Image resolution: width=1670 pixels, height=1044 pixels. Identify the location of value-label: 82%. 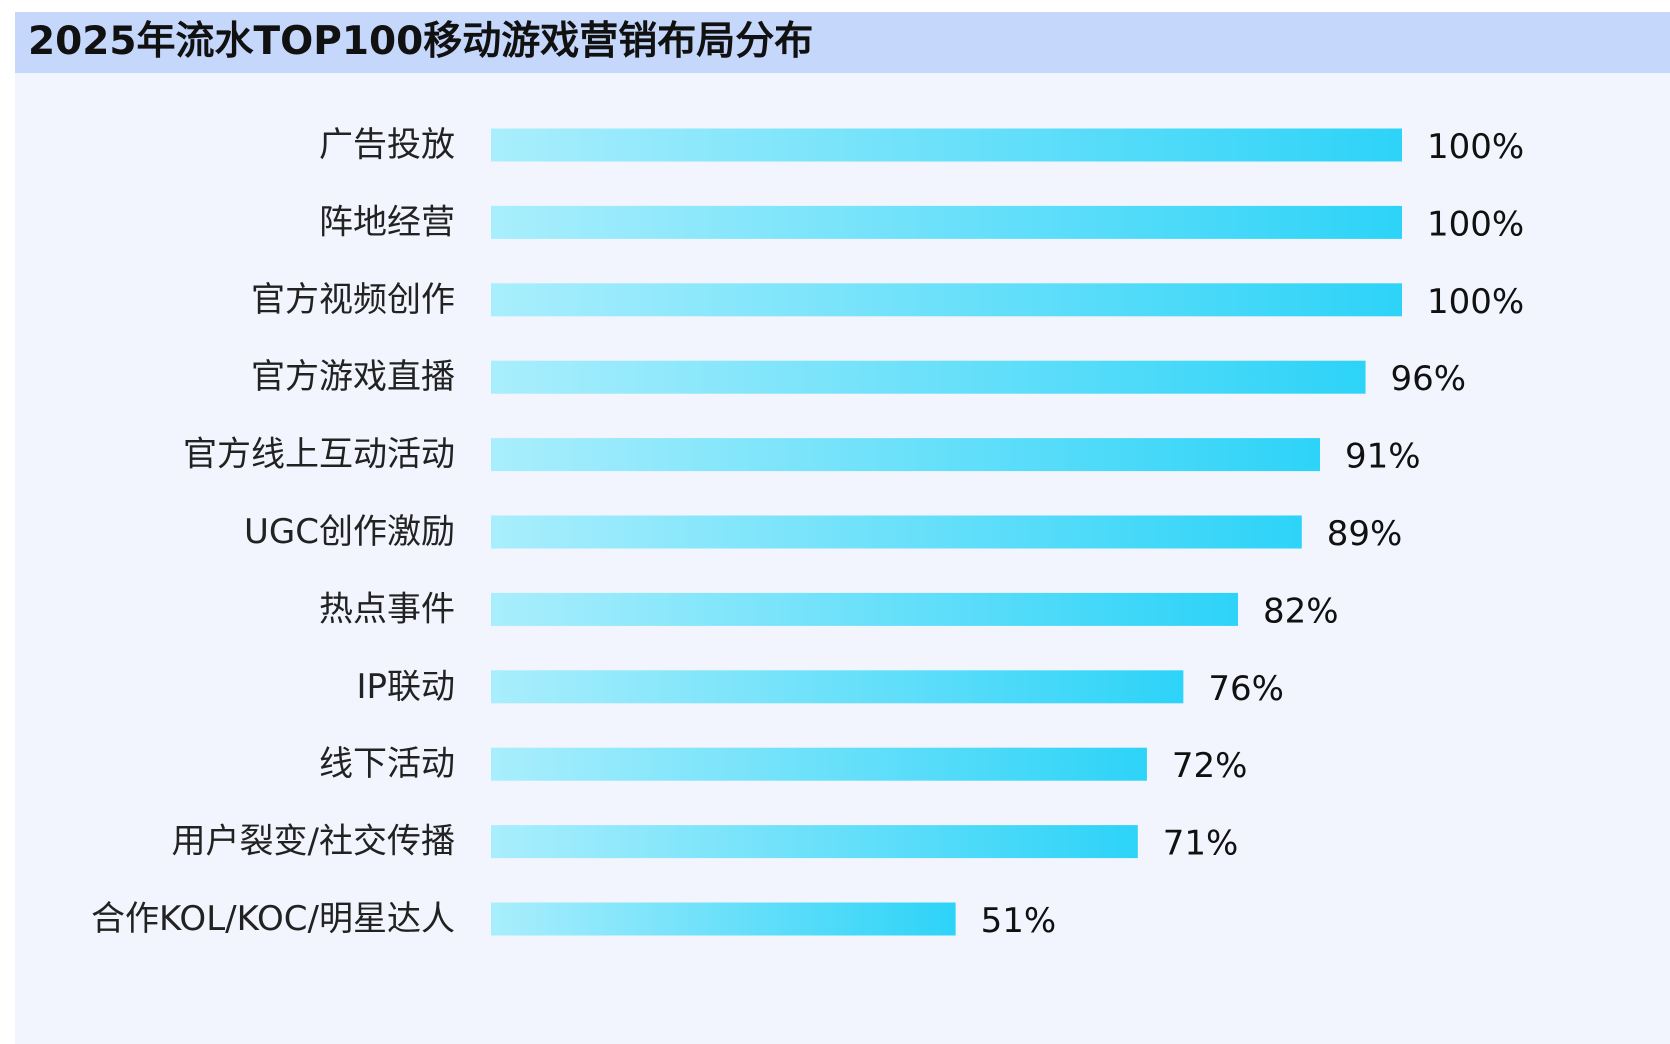
(1301, 611).